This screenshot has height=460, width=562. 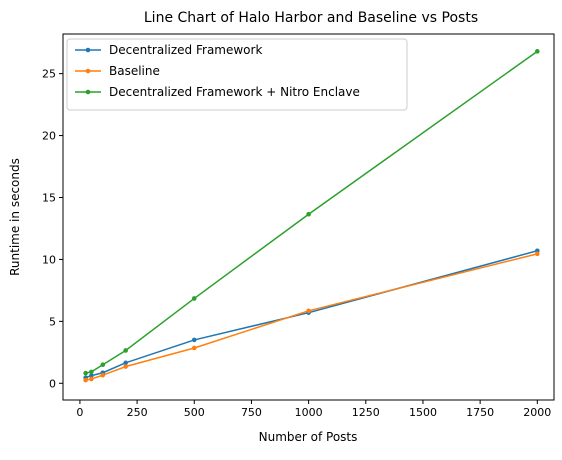 What do you see at coordinates (537, 412) in the screenshot?
I see `x-tick-label: 2000` at bounding box center [537, 412].